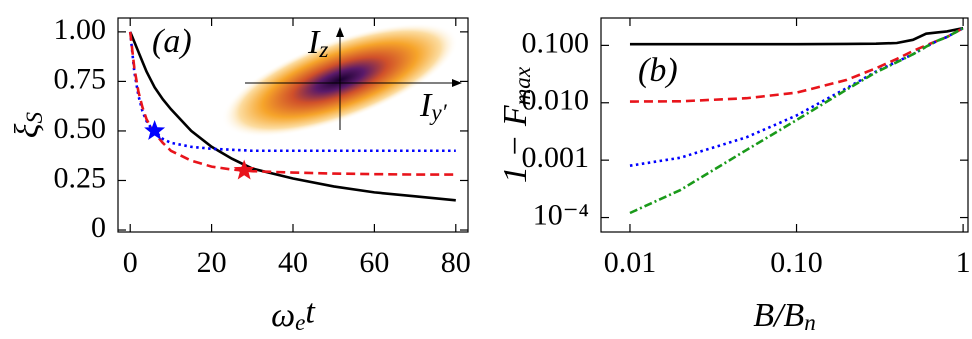 The height and width of the screenshot is (339, 972). What do you see at coordinates (130, 262) in the screenshot?
I see `x-tick-label: 0` at bounding box center [130, 262].